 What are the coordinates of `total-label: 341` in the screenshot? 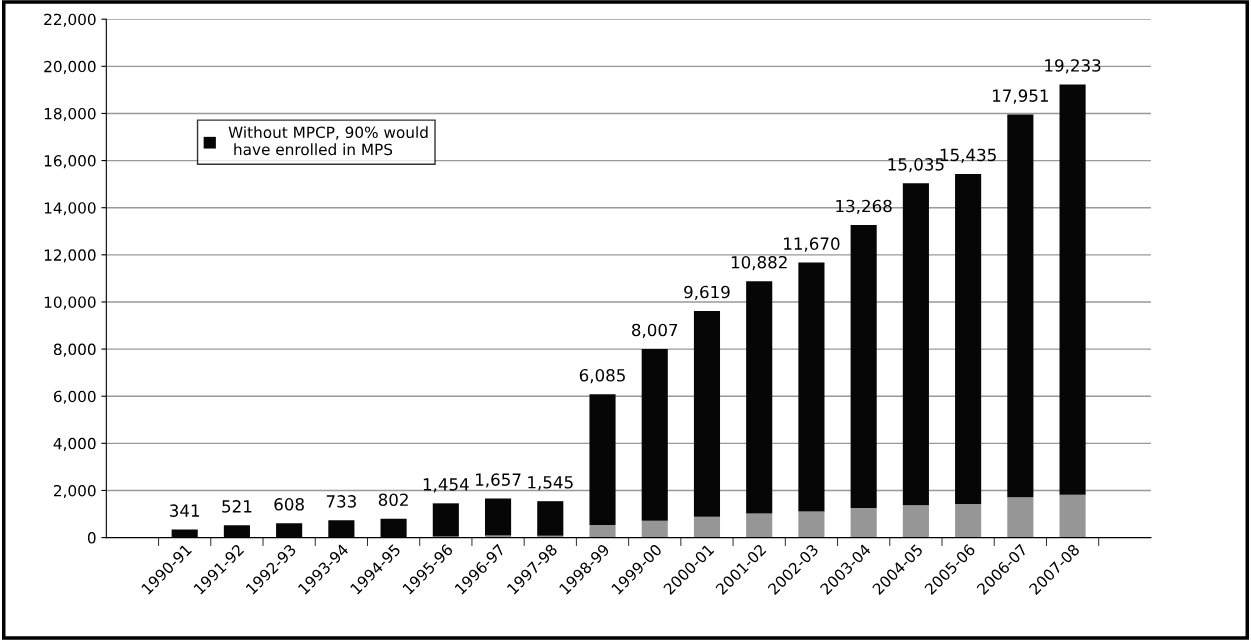 It's located at (185, 510).